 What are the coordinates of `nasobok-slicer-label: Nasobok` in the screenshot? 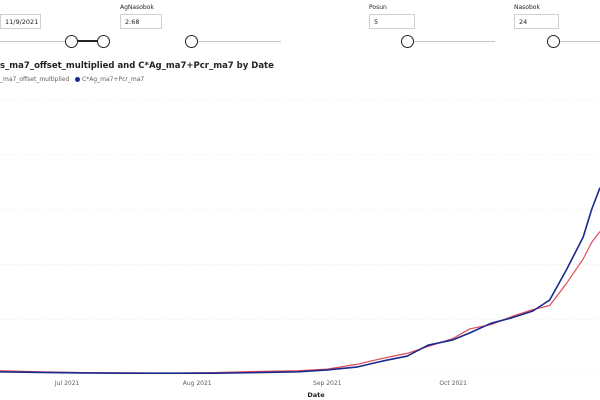 It's located at (527, 7).